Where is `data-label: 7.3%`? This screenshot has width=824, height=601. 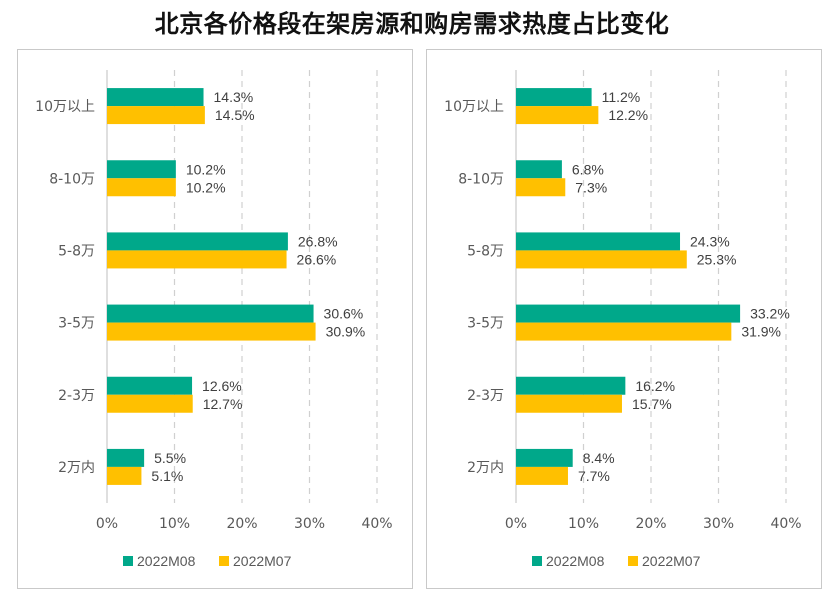
data-label: 7.3% is located at coordinates (591, 187).